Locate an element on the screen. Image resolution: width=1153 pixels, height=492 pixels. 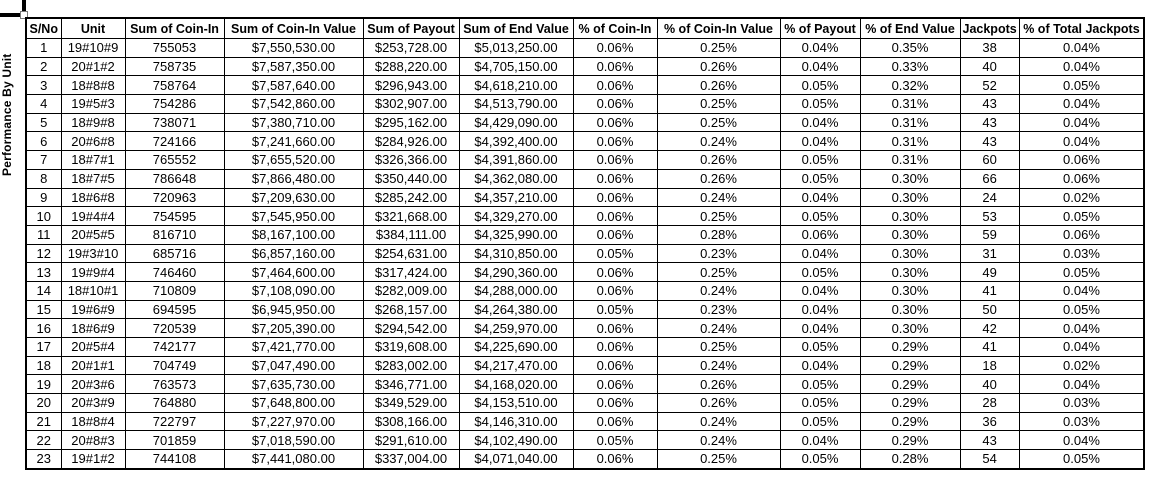
table-cell: 3 is located at coordinates (43, 85).